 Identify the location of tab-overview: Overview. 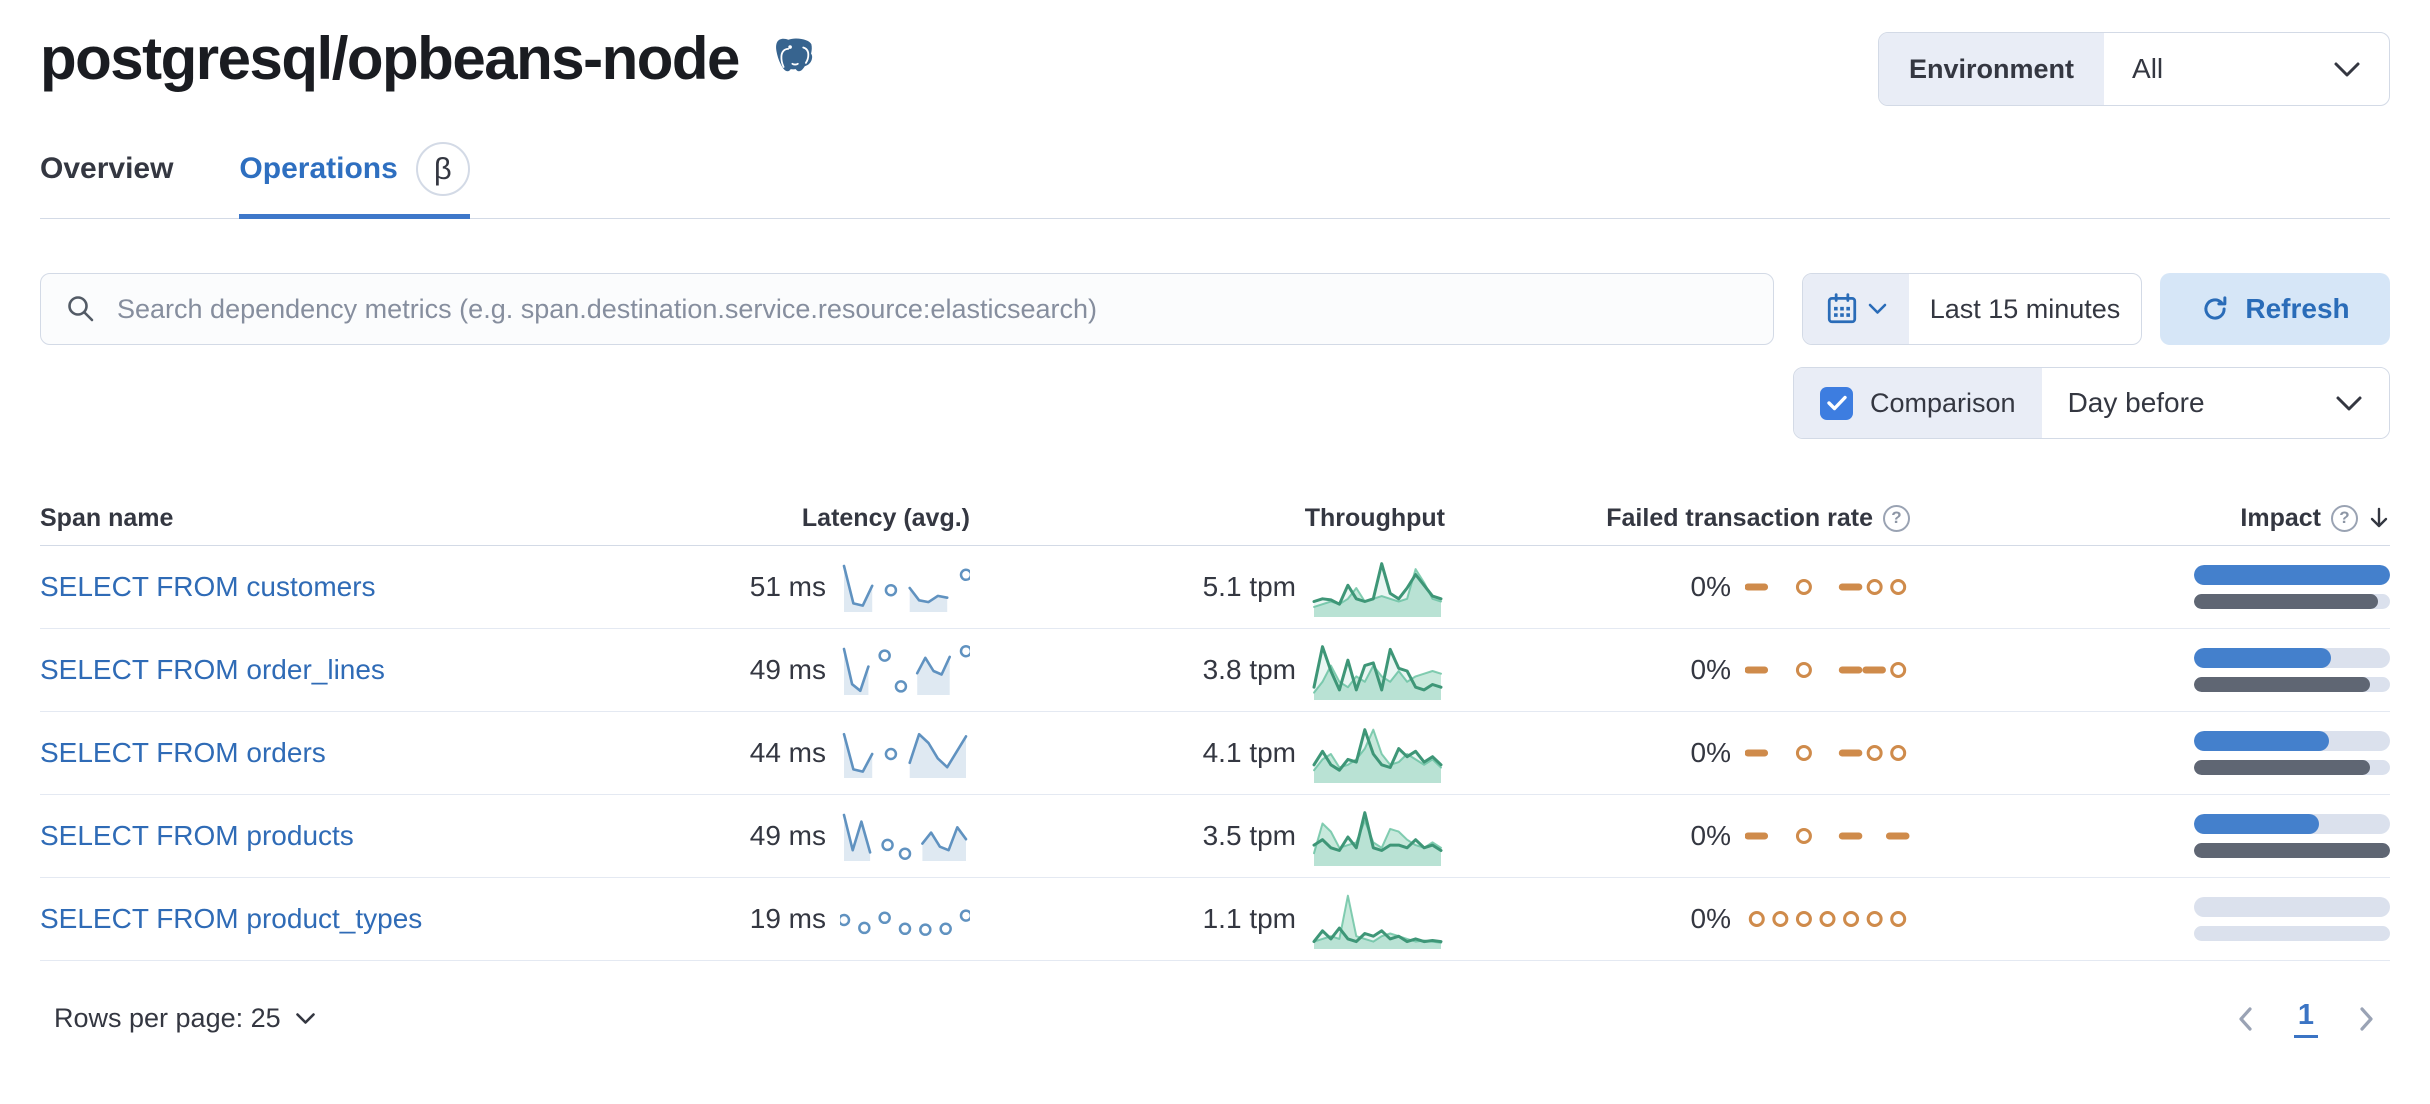
(107, 168).